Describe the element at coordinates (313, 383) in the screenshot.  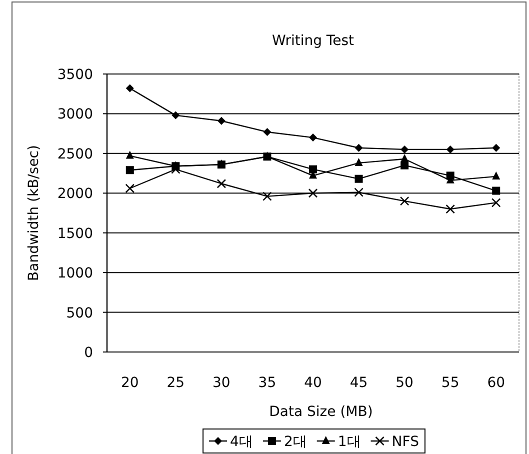
I see `x-tick-label: 40` at that location.